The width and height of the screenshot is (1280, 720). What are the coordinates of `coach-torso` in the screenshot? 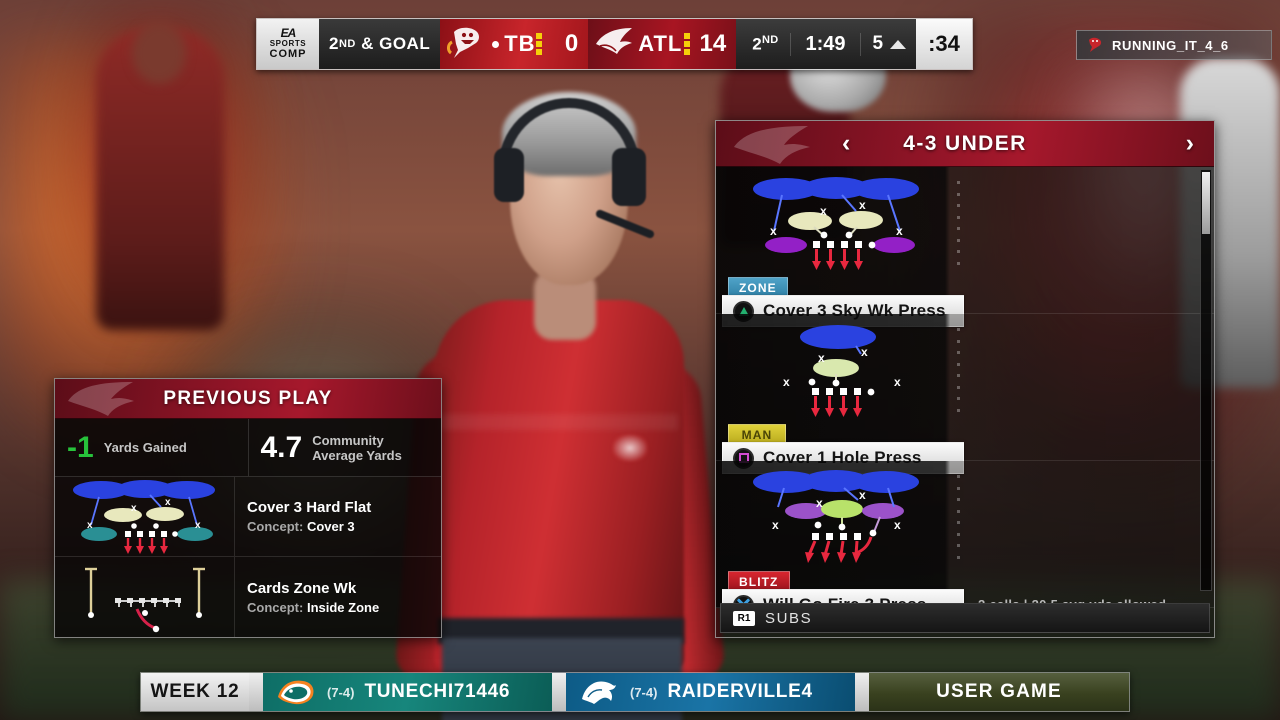 It's located at (559, 485).